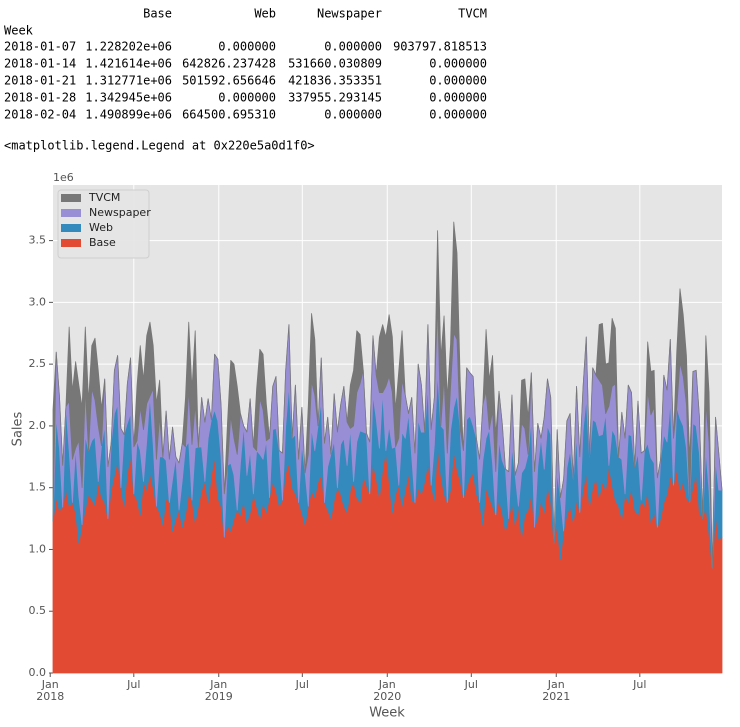 This screenshot has height=727, width=740. I want to click on table-cell: 1.228202e+06, so click(128, 47).